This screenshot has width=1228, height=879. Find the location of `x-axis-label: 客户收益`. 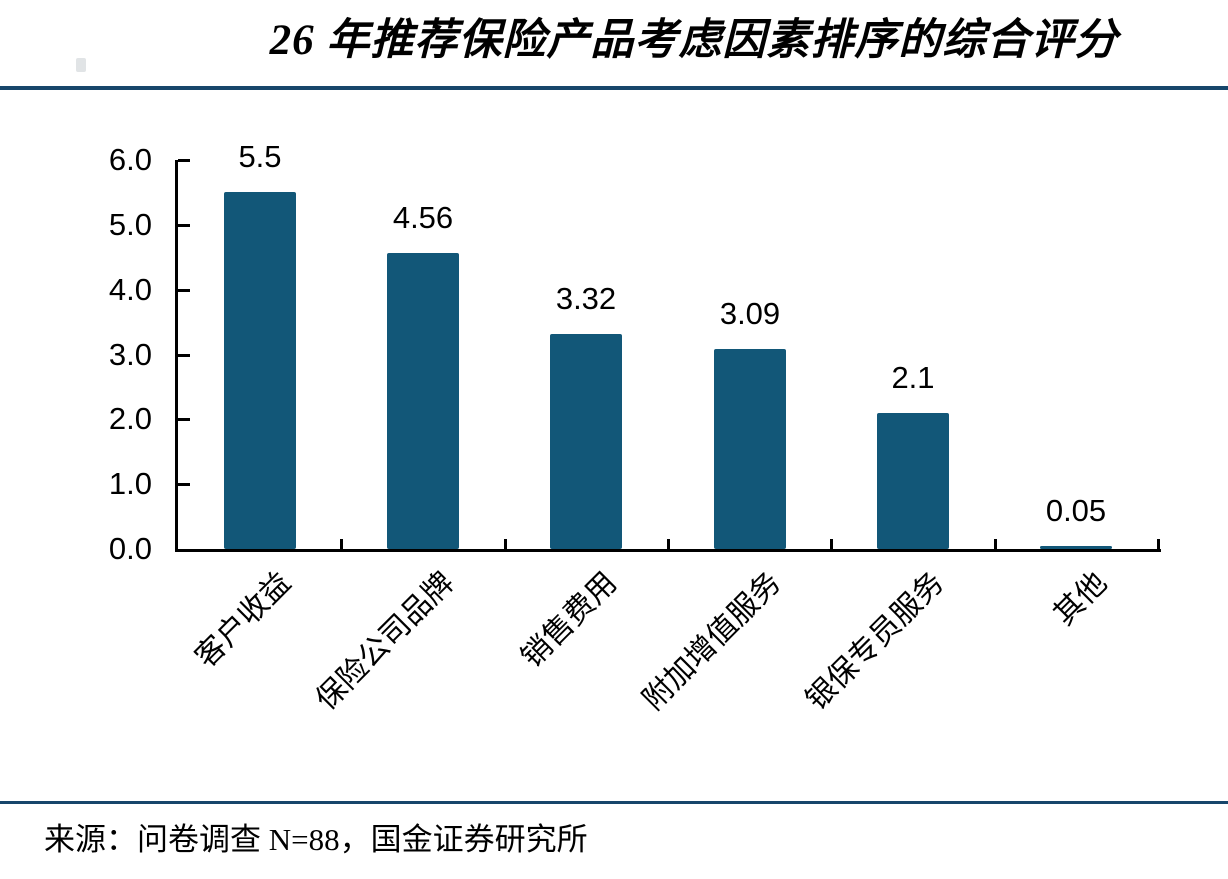

x-axis-label: 客户收益 is located at coordinates (243, 620).